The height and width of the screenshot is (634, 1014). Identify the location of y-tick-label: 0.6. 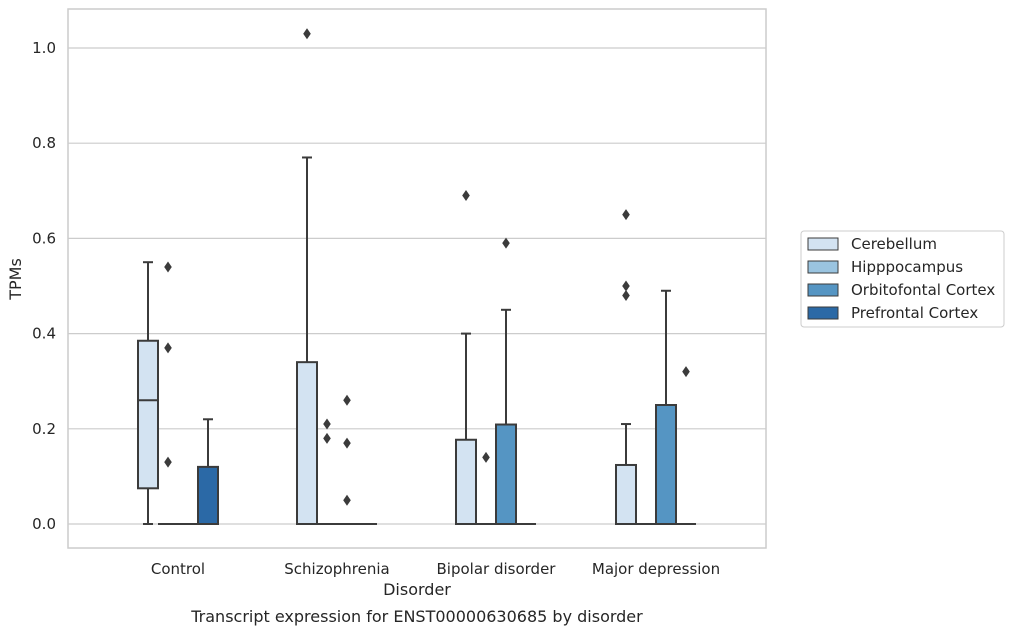
(44, 238).